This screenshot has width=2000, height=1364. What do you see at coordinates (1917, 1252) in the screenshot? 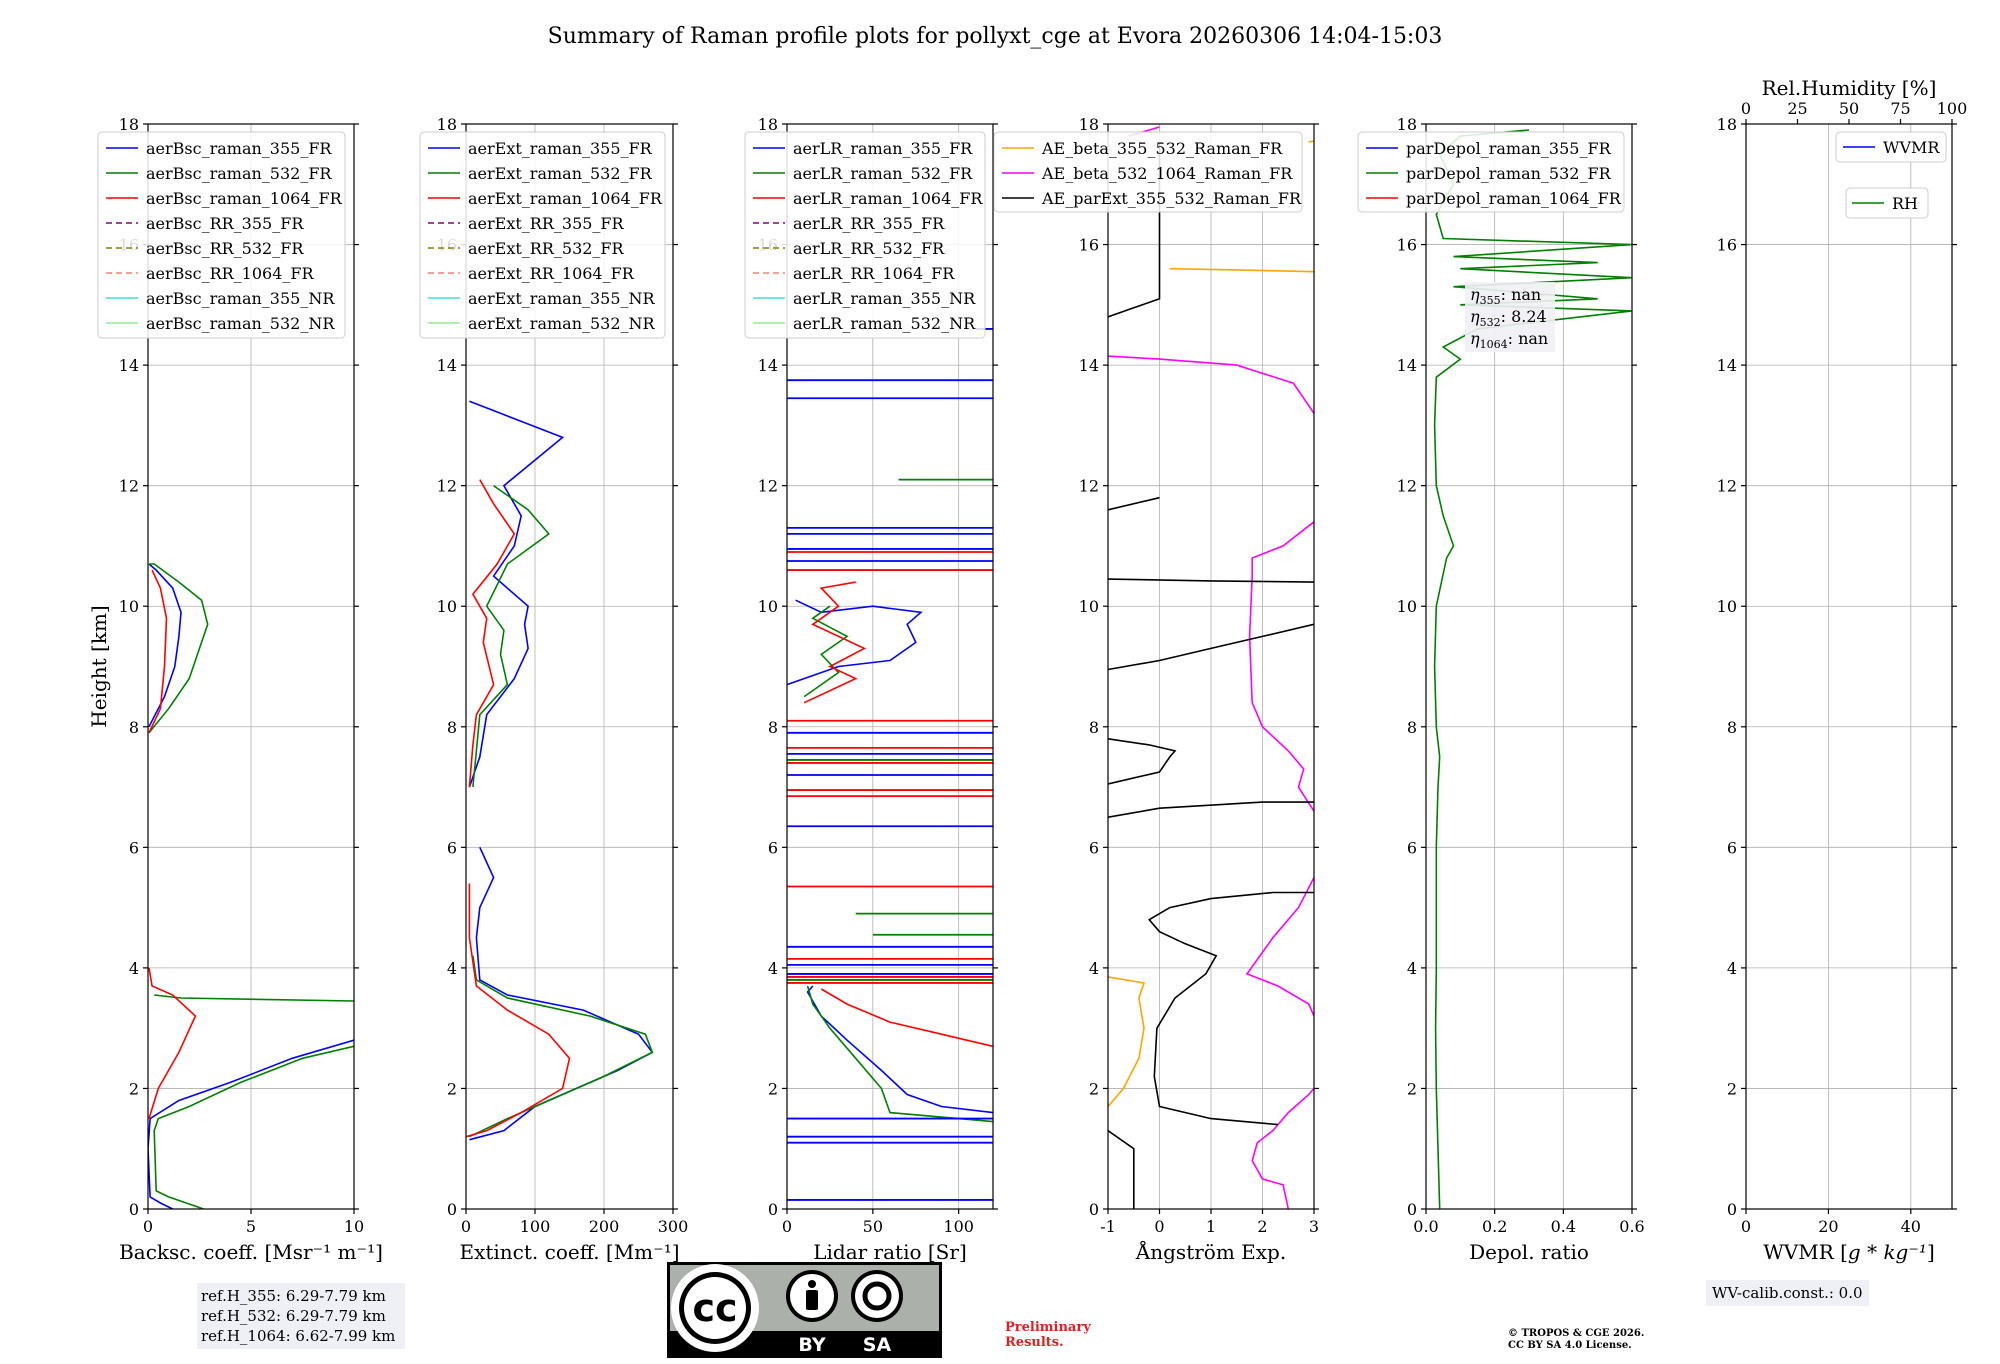
I see `x-axis-label-part: ⁻¹` at bounding box center [1917, 1252].